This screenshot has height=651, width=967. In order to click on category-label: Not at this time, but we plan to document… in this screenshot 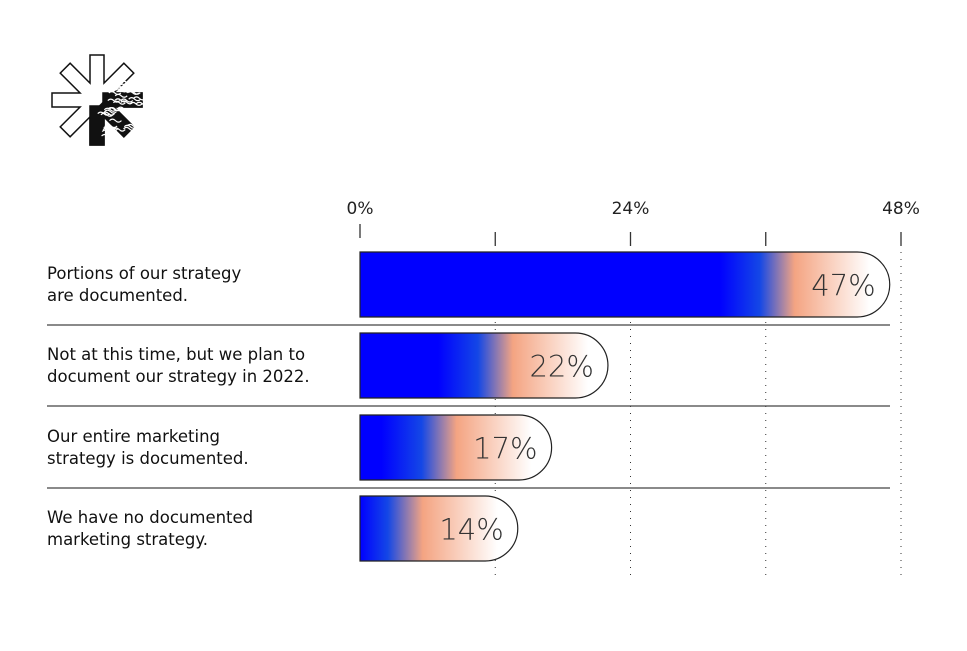, I will do `click(178, 365)`.